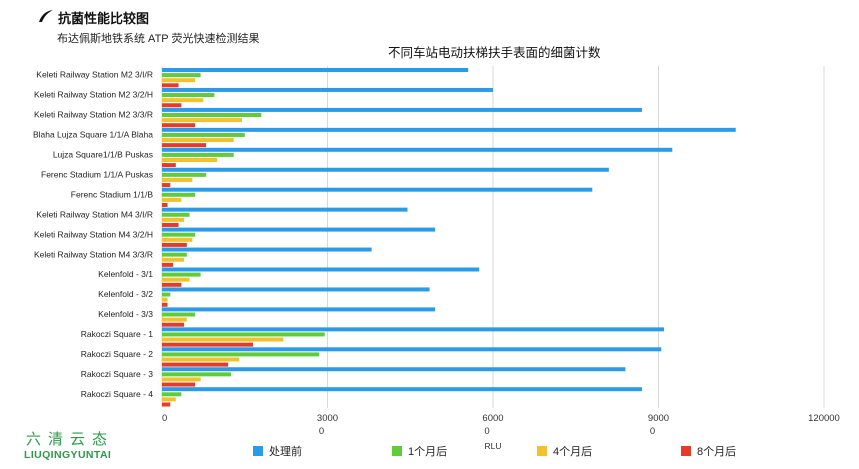  I want to click on chart-title: 不同车站电动扶梯扶手表面的细菌计数, so click(494, 53).